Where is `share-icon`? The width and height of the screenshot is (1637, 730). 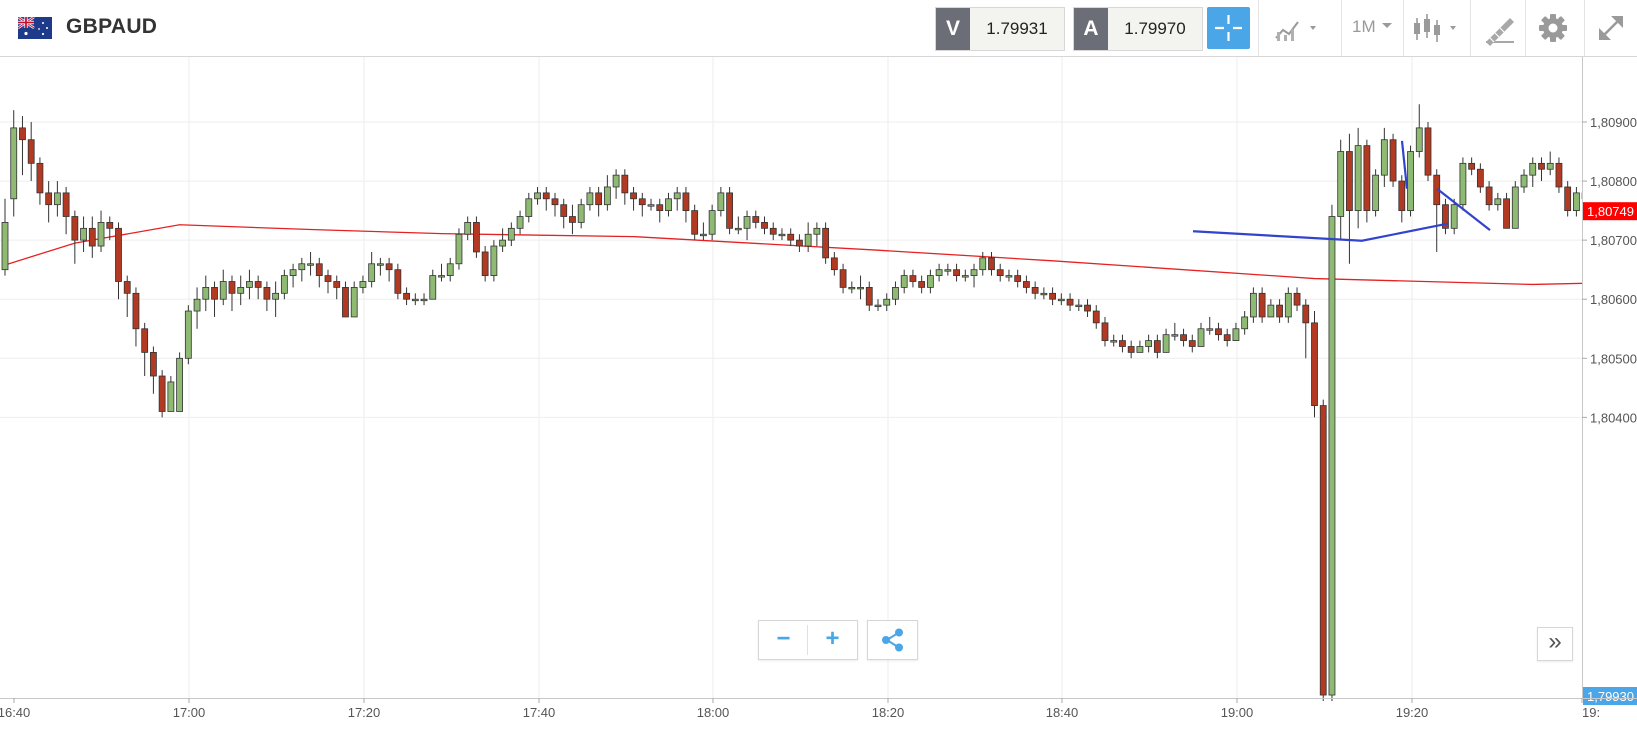 share-icon is located at coordinates (892, 640).